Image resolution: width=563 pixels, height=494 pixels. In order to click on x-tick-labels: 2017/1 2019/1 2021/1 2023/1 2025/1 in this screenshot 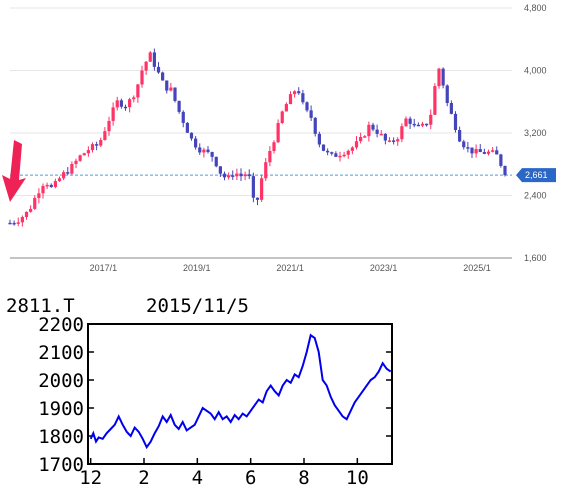, I will do `click(290, 268)`.